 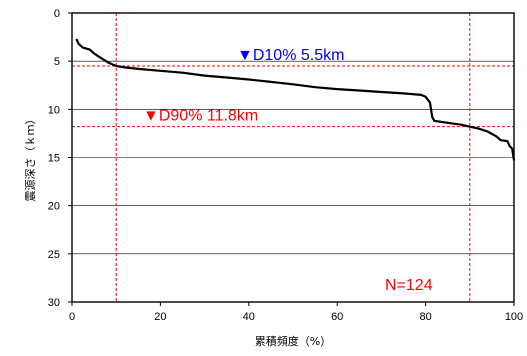 I want to click on x-tick-label: 40, so click(x=249, y=317).